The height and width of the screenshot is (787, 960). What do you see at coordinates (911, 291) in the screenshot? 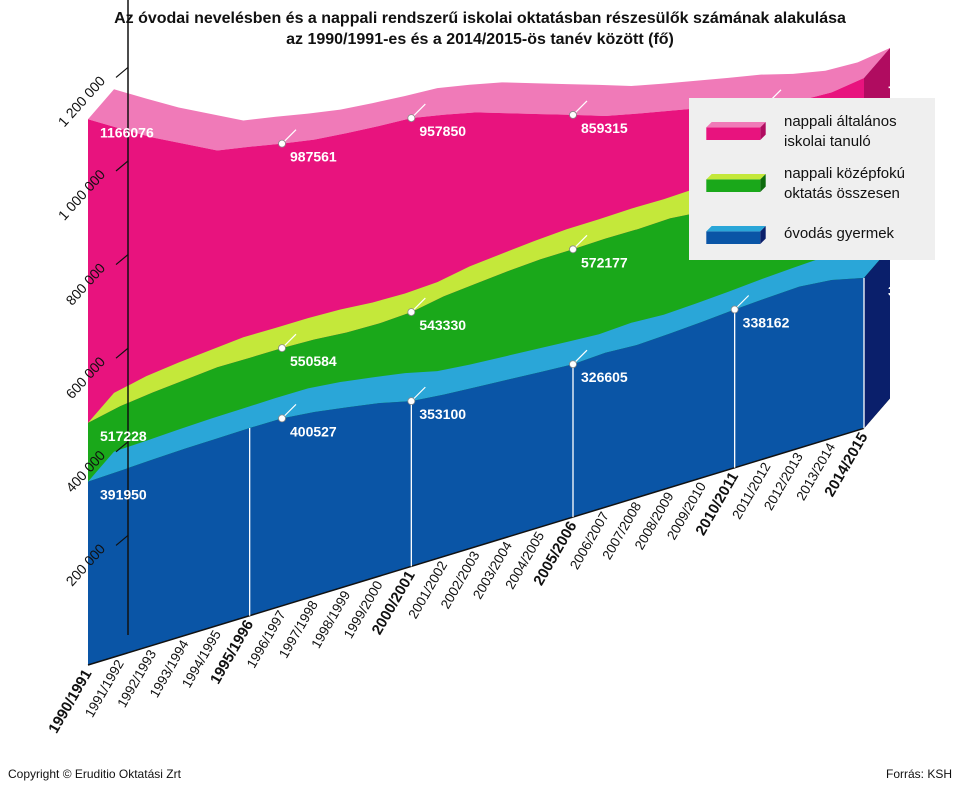
I see `data-label: 321489` at bounding box center [911, 291].